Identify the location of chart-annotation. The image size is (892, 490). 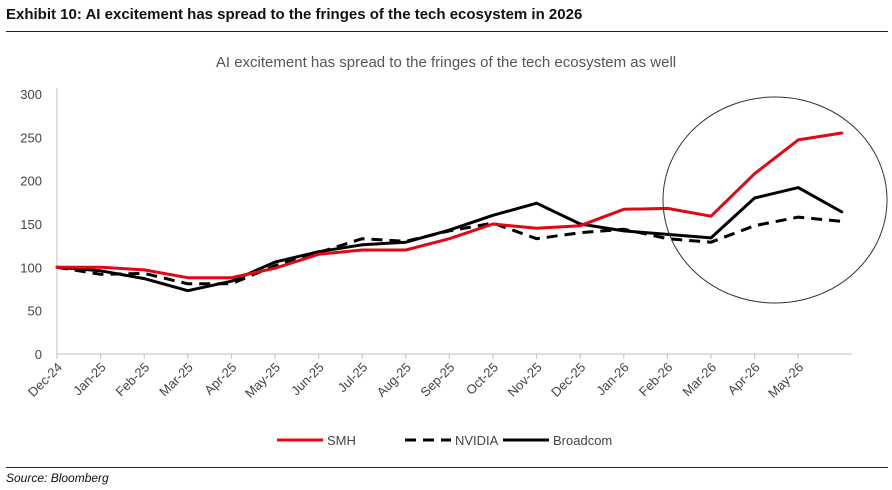
(775, 200).